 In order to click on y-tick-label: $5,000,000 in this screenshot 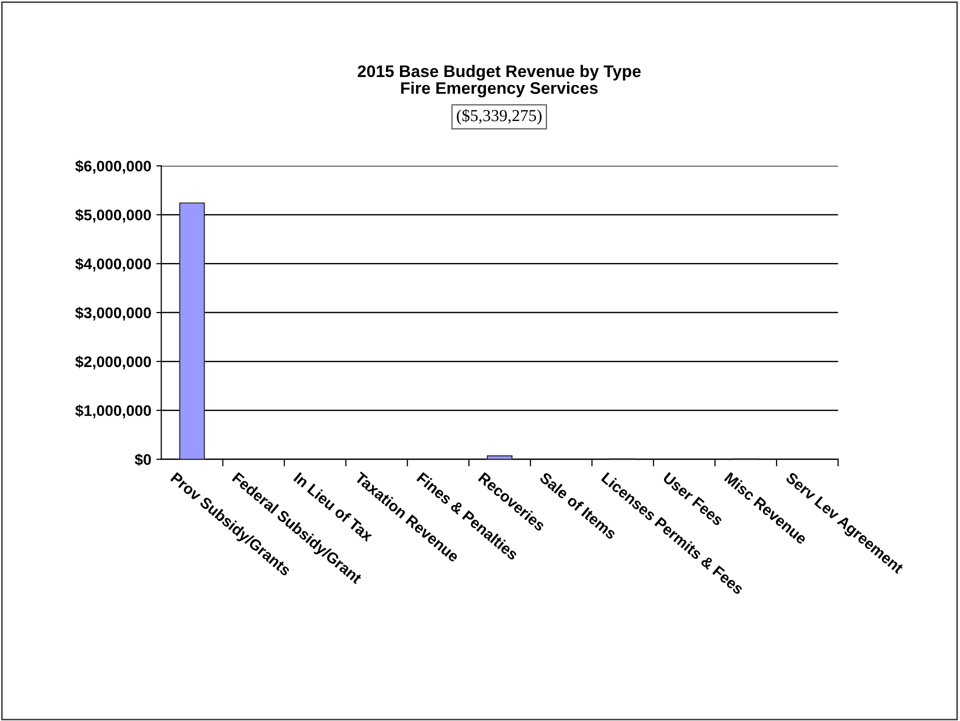, I will do `click(113, 215)`.